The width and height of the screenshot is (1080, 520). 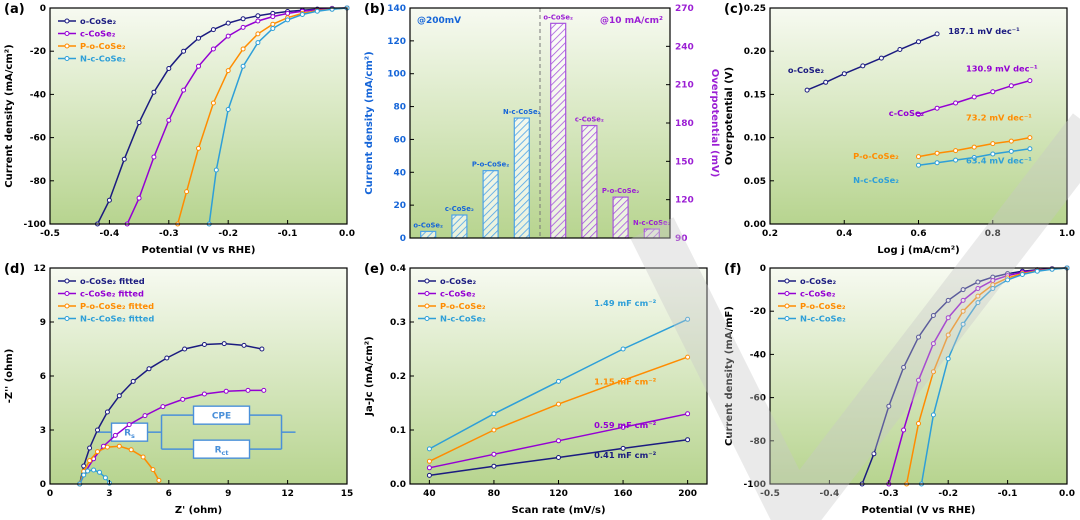 What do you see at coordinates (463, 306) in the screenshot?
I see `legend-label: P-o-CoSe₂` at bounding box center [463, 306].